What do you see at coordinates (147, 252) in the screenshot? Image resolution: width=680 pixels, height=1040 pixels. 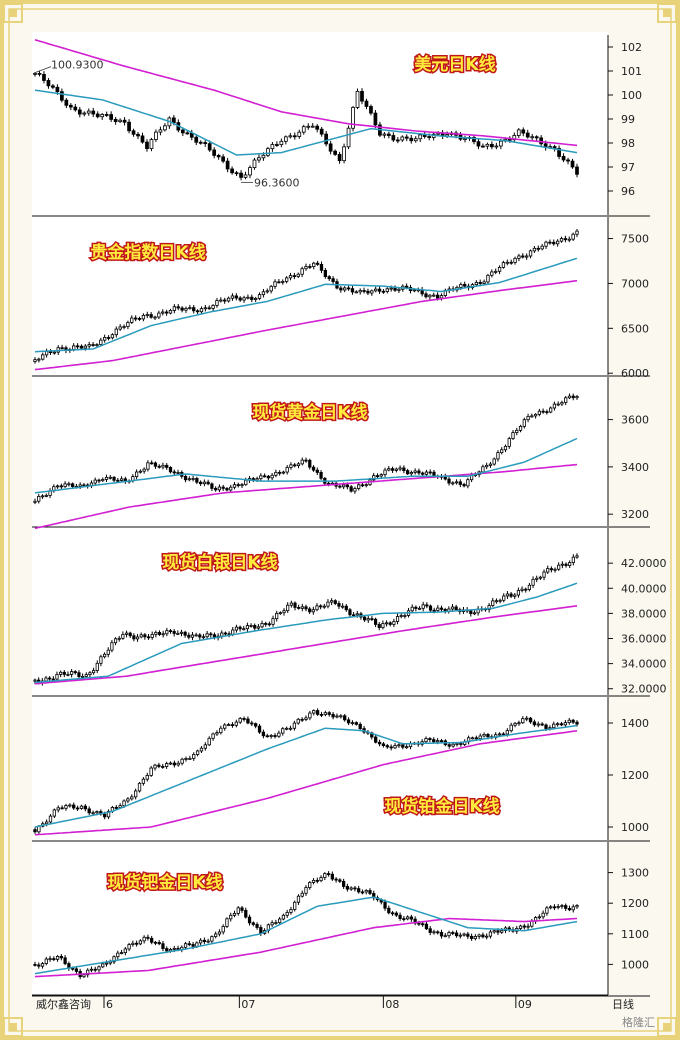 I see `panel-title: 贵金指数日K线` at bounding box center [147, 252].